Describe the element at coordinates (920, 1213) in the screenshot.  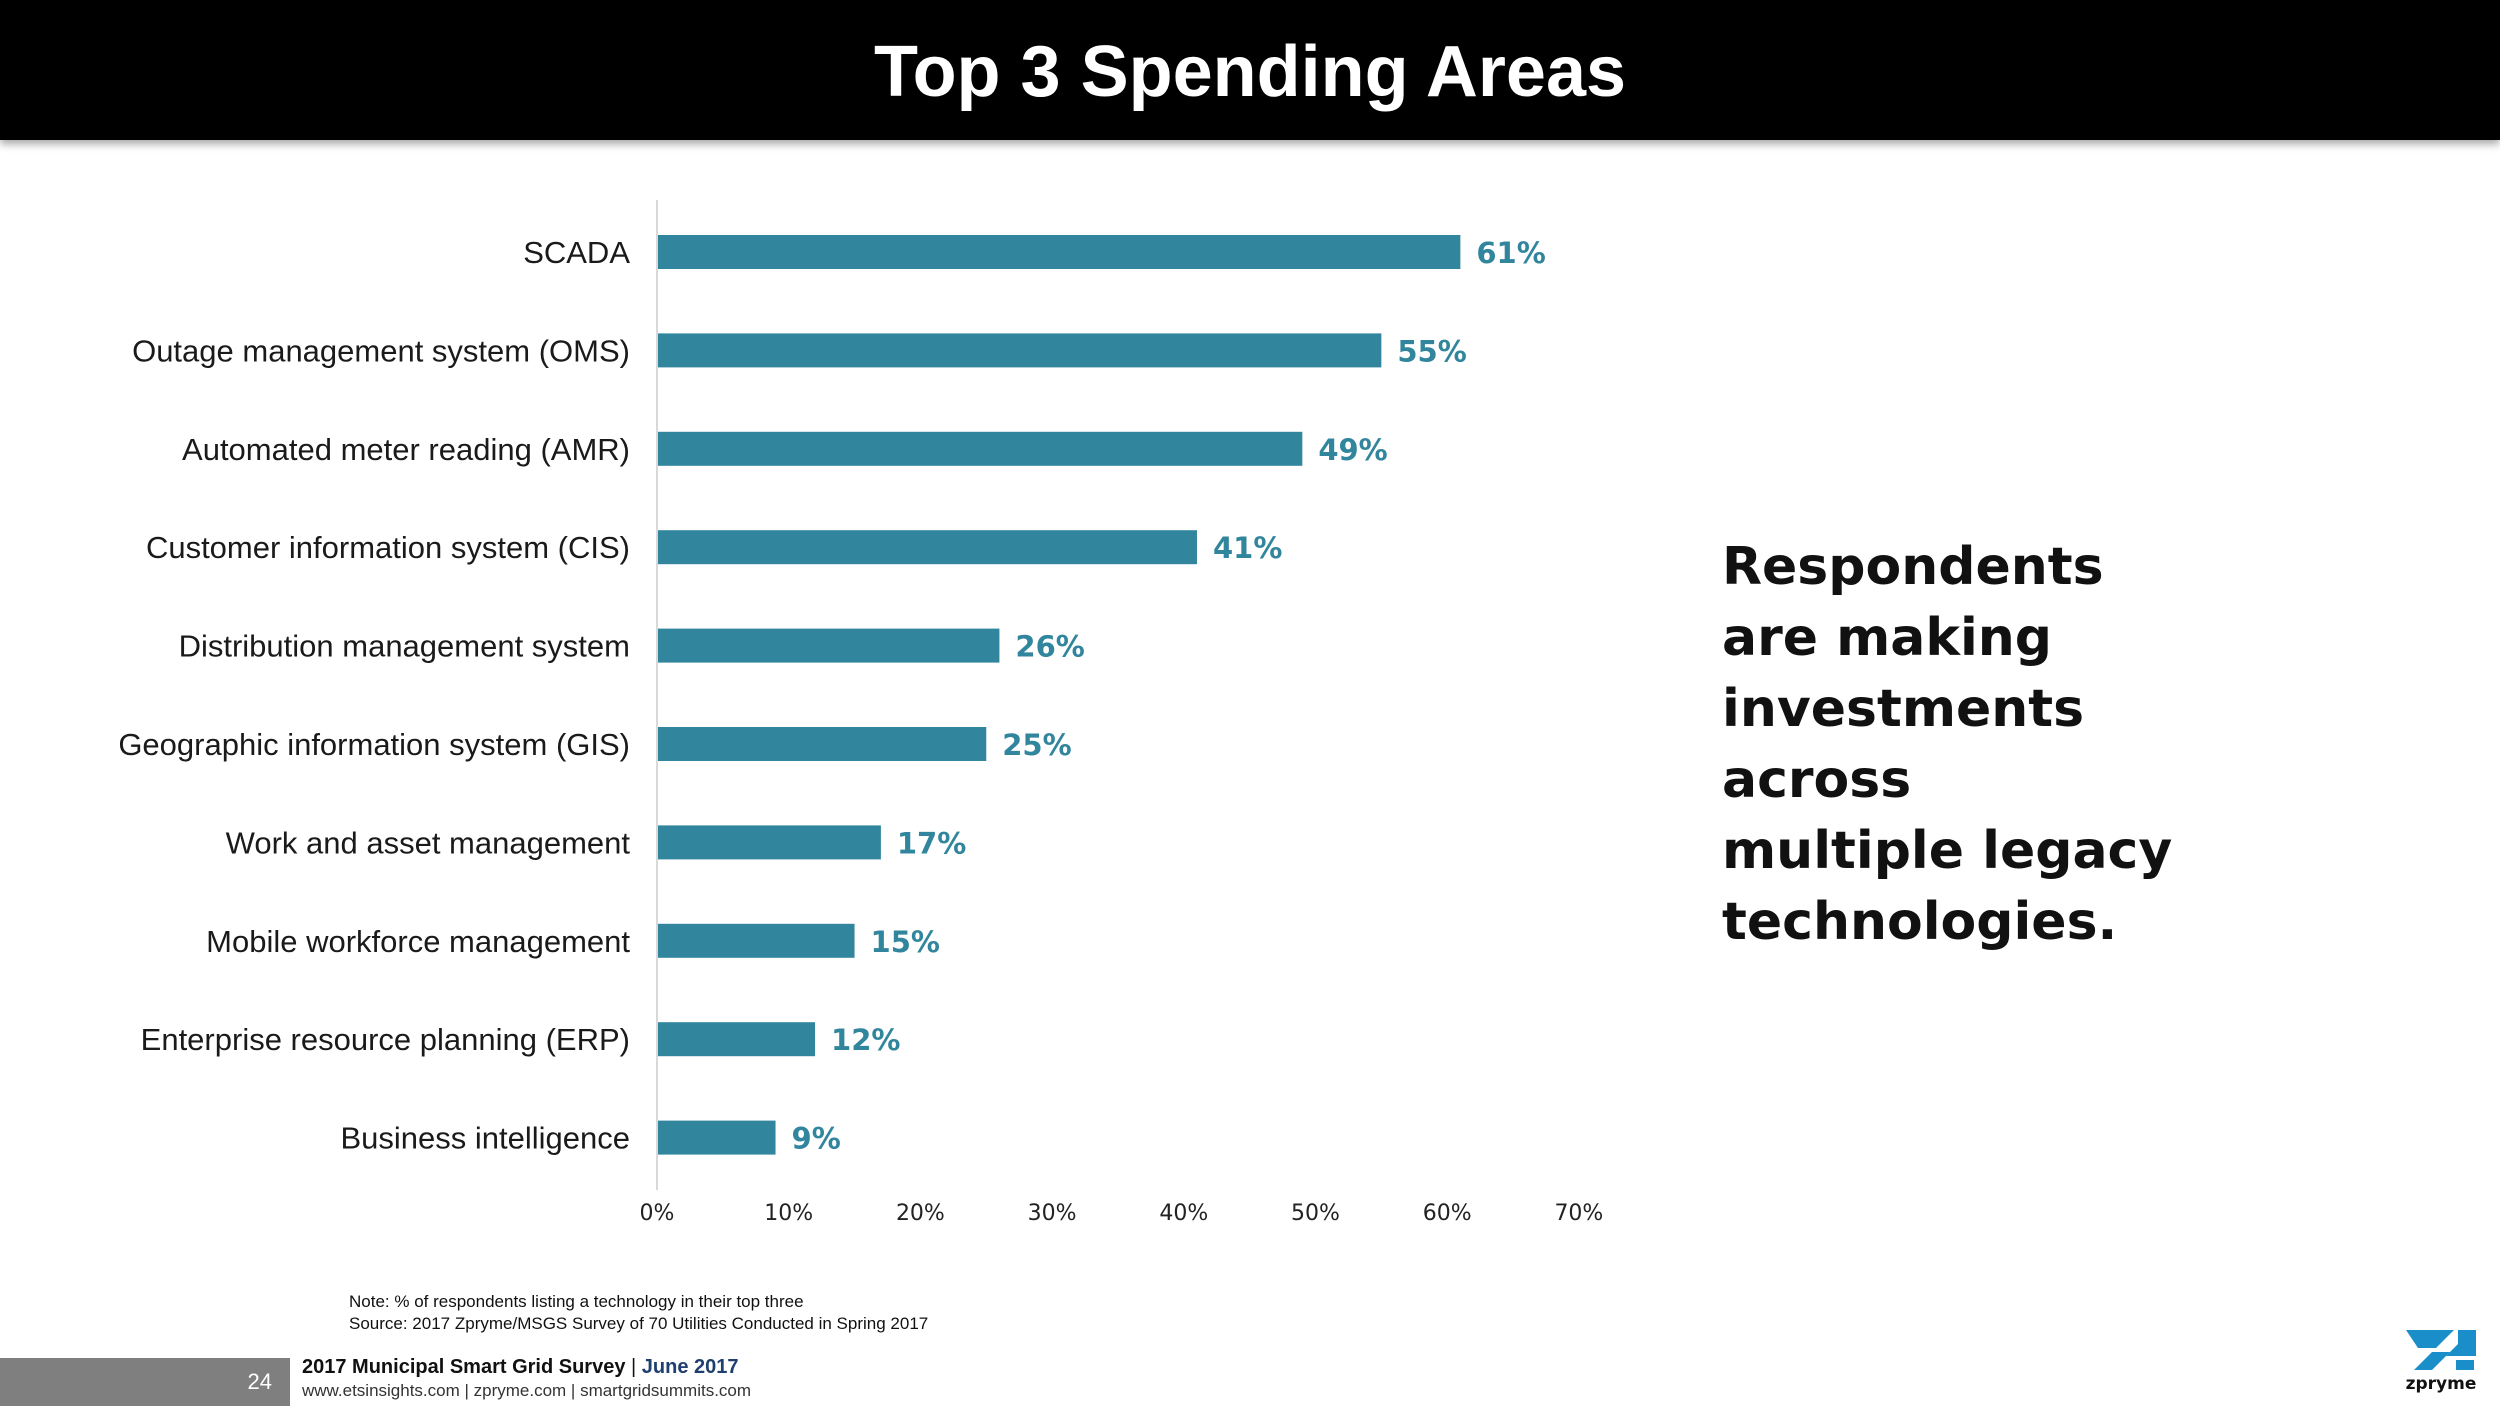
I see `x-tick-label: 20%` at that location.